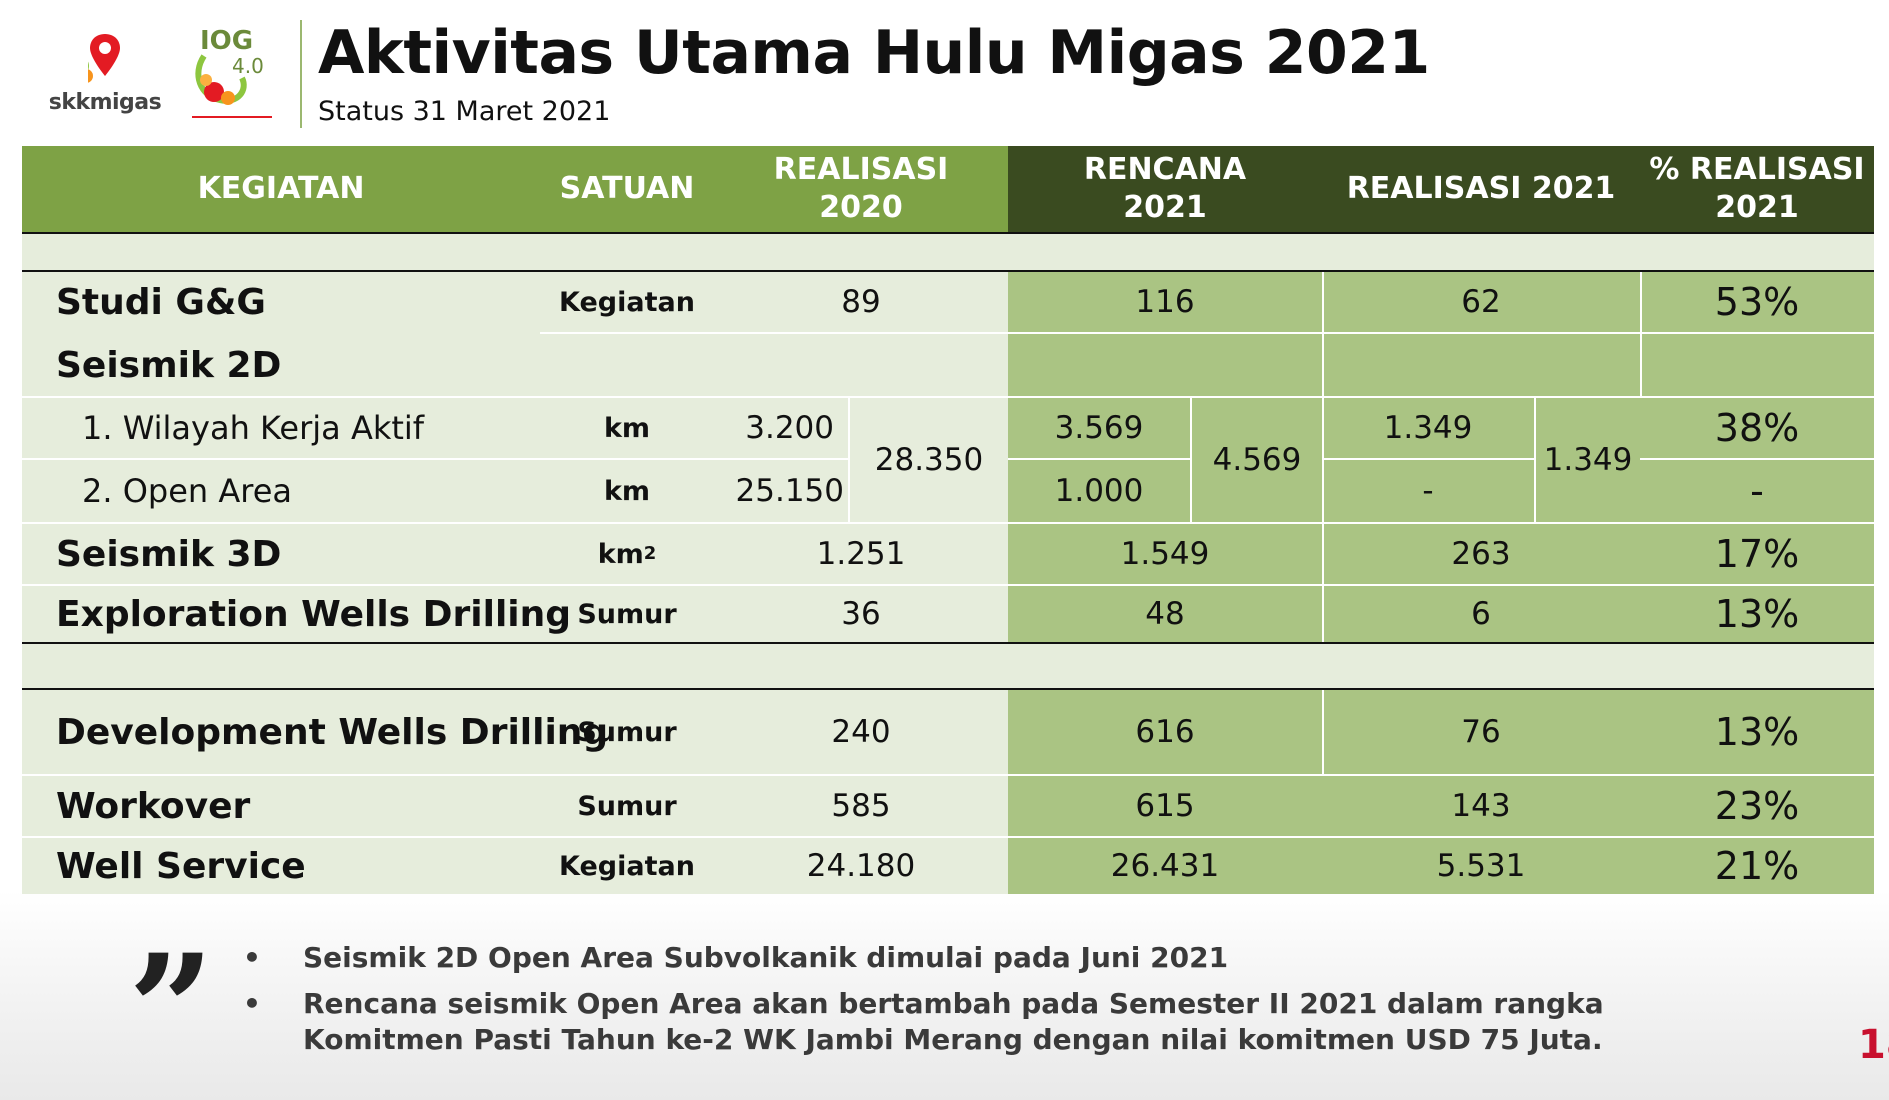 This screenshot has height=1100, width=1889. I want to click on row-open-area-pct: -, so click(1757, 491).